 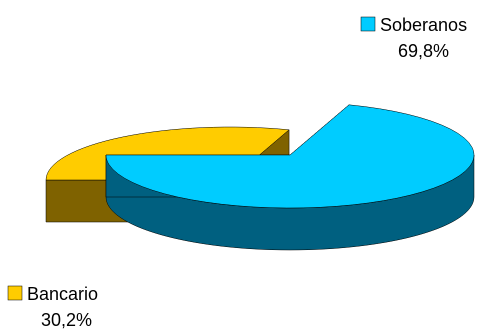 I want to click on label-soberanos-value: 69,8%, so click(x=423, y=51).